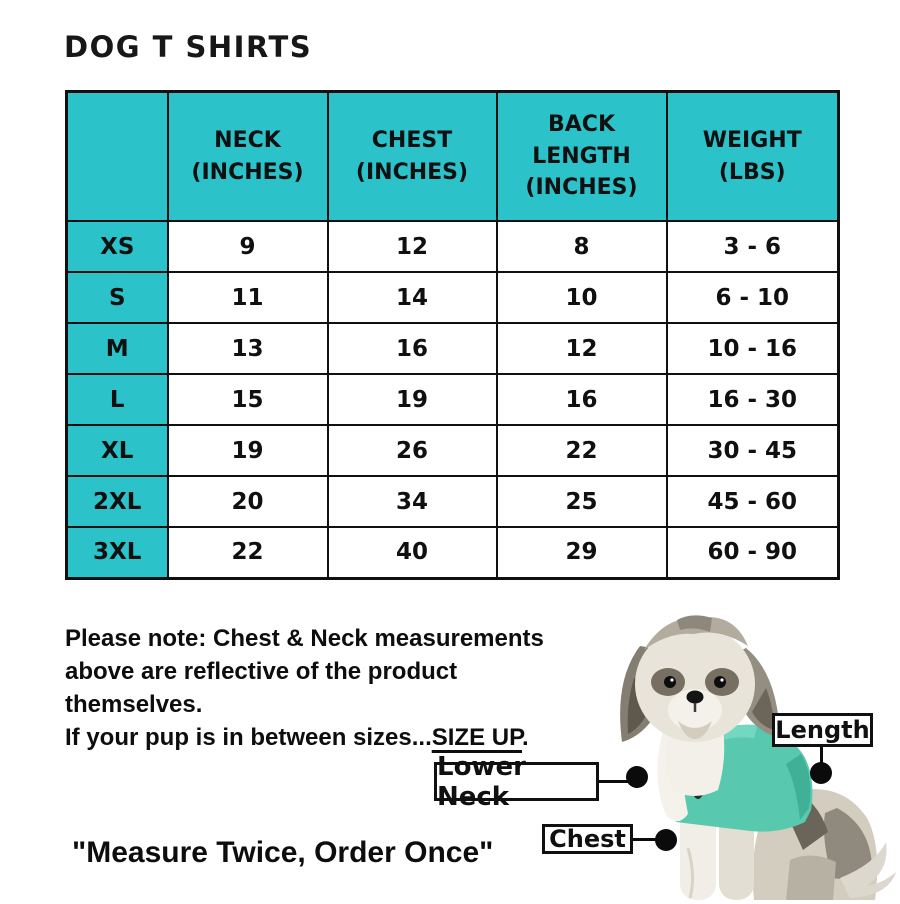 This screenshot has height=904, width=900. I want to click on dog-illustration, so click(758, 757).